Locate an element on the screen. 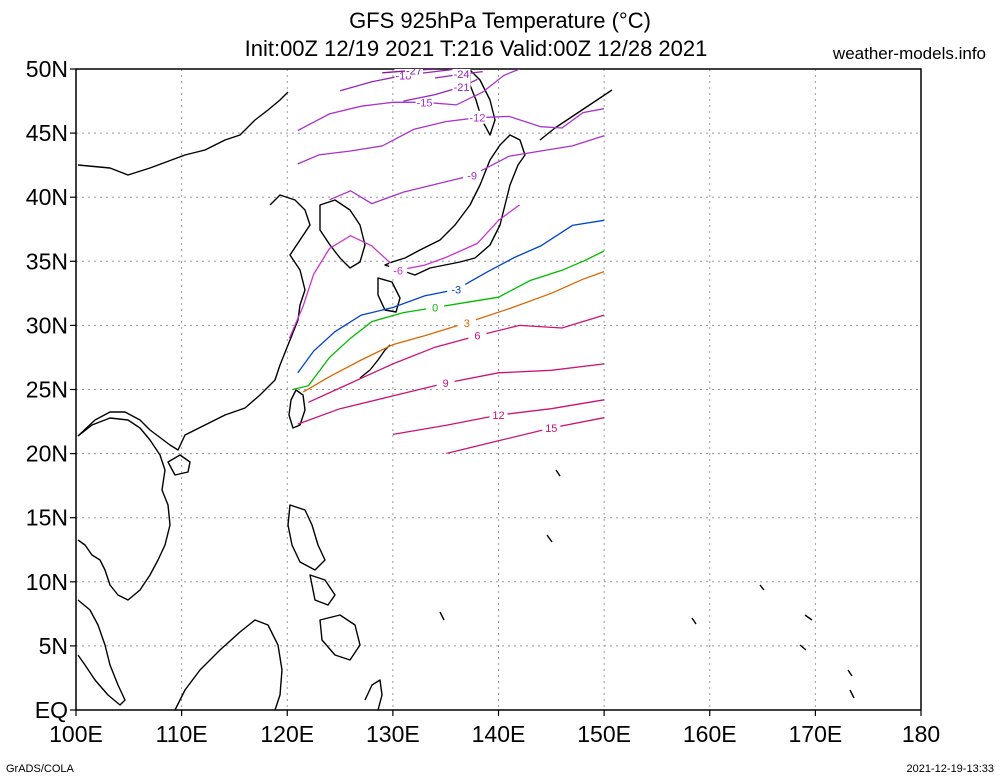  lat-label: 5N is located at coordinates (53, 646).